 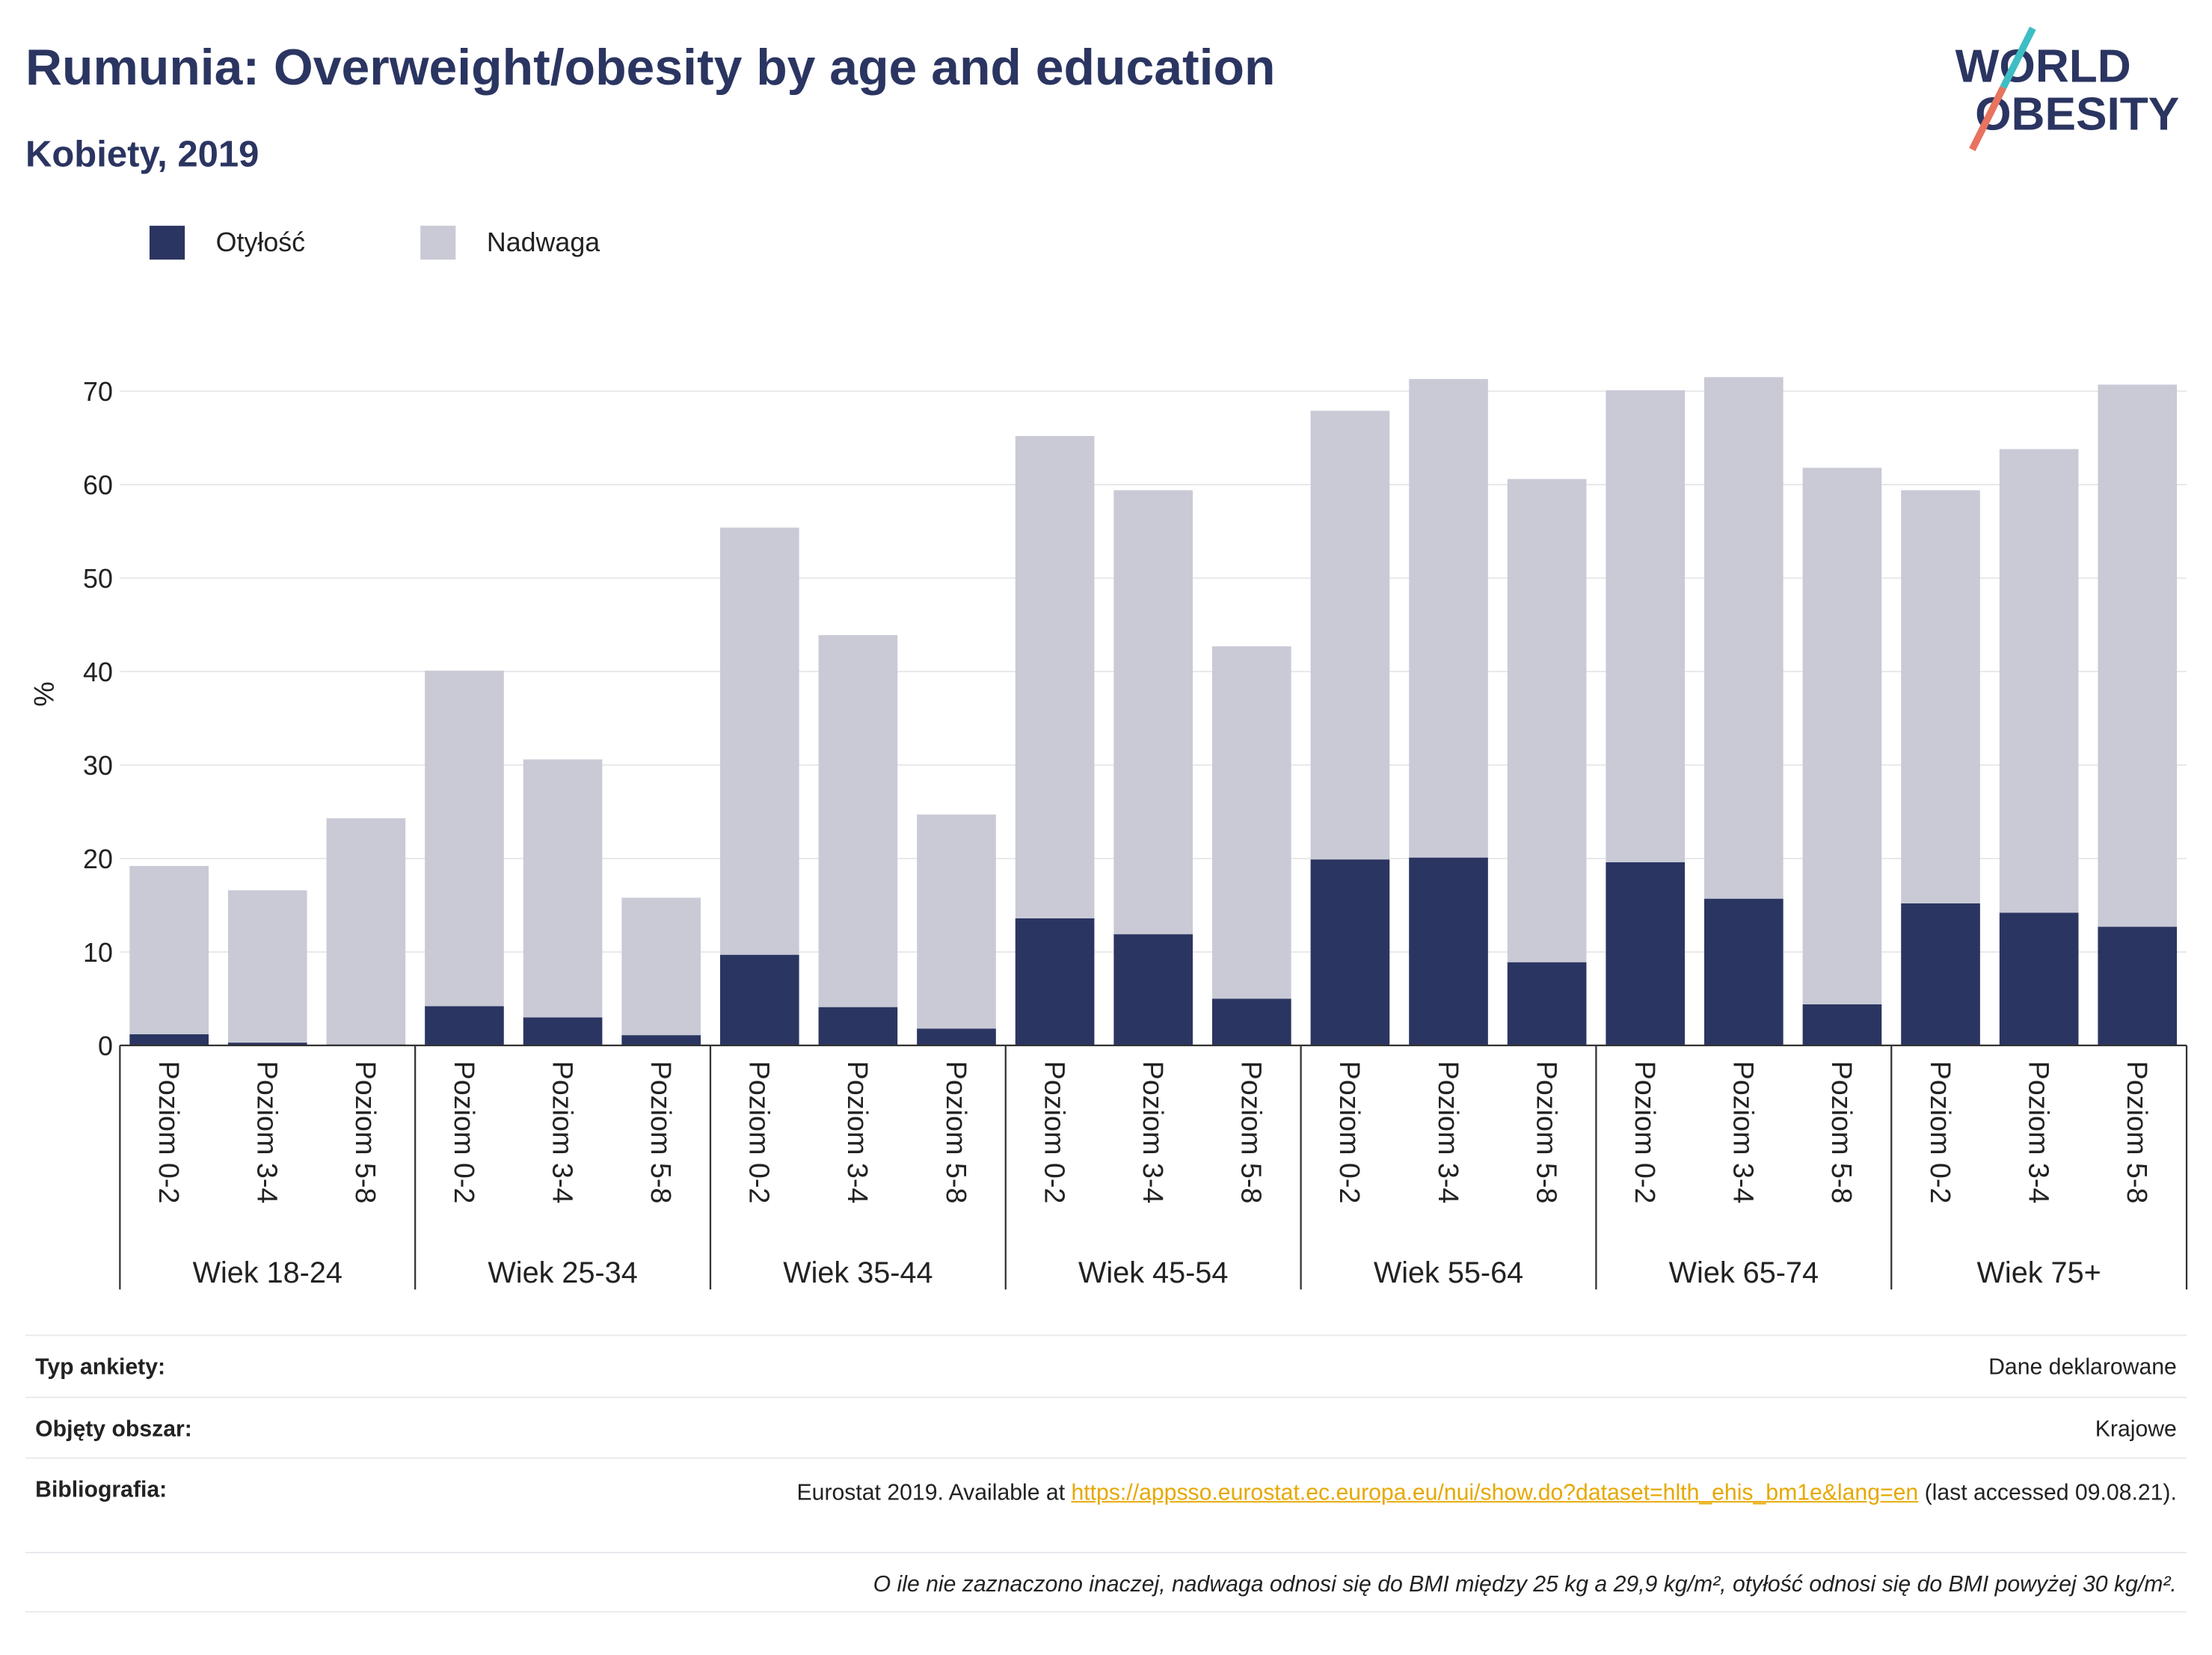 I want to click on group-label: Wiek 25-34, so click(x=562, y=1272).